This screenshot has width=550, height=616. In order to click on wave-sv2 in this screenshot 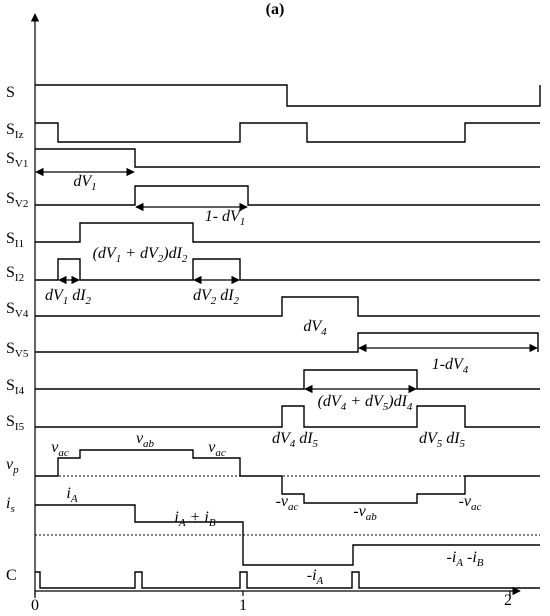, I will do `click(287, 195)`.